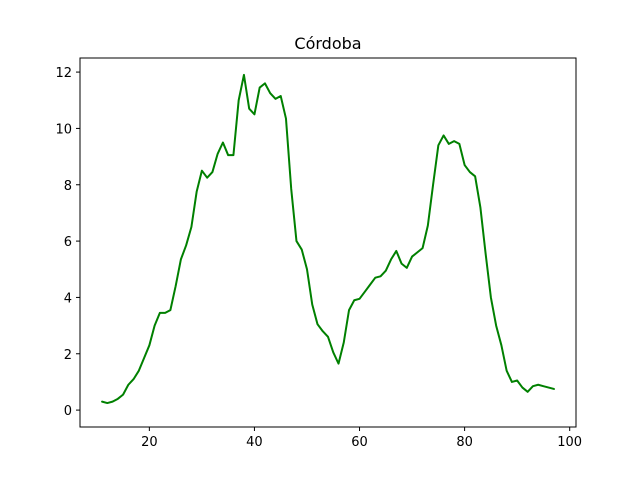 The height and width of the screenshot is (480, 640). What do you see at coordinates (63, 73) in the screenshot?
I see `y-tick-label: 12` at bounding box center [63, 73].